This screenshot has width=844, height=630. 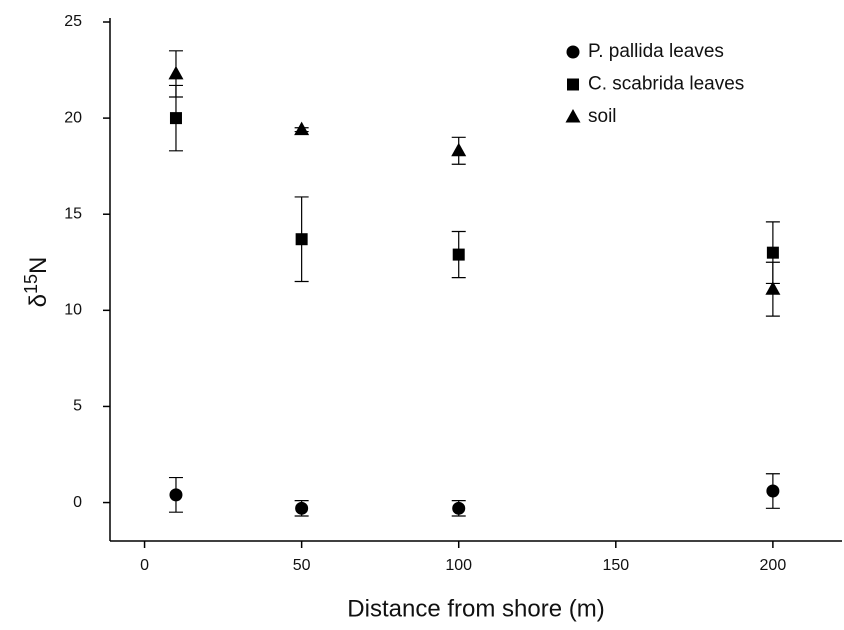 What do you see at coordinates (602, 116) in the screenshot?
I see `legend-label: soil` at bounding box center [602, 116].